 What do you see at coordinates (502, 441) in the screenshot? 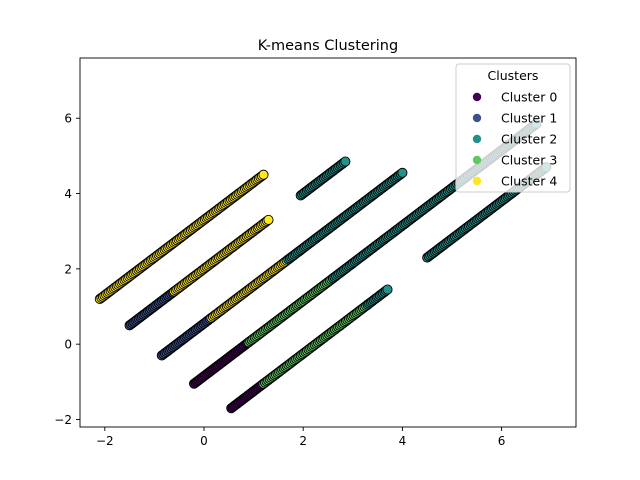
I see `x-tick-label: 6` at bounding box center [502, 441].